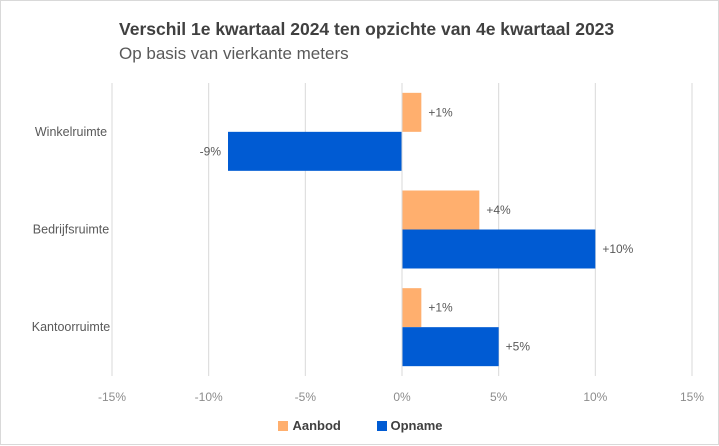  Describe the element at coordinates (71, 132) in the screenshot. I see `category-label: Winkelruimte` at that location.